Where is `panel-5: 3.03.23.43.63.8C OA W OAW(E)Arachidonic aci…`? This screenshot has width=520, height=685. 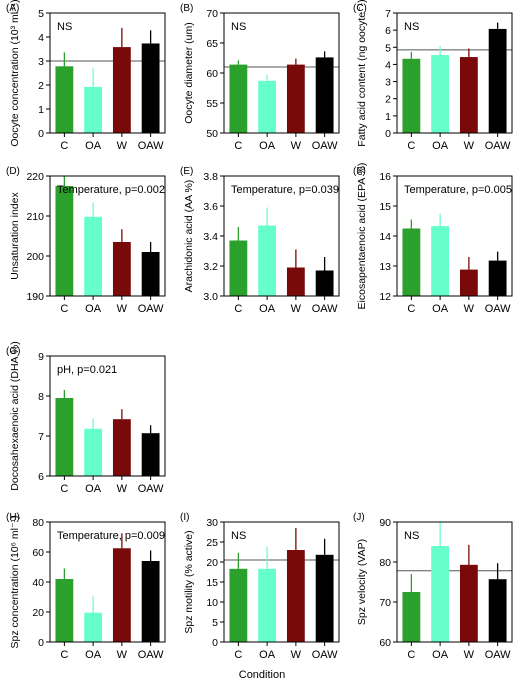
panel-5: 3.03.23.43.63.8C OA W OAW(E)Arachidonic aci… is located at coordinates (260, 240).